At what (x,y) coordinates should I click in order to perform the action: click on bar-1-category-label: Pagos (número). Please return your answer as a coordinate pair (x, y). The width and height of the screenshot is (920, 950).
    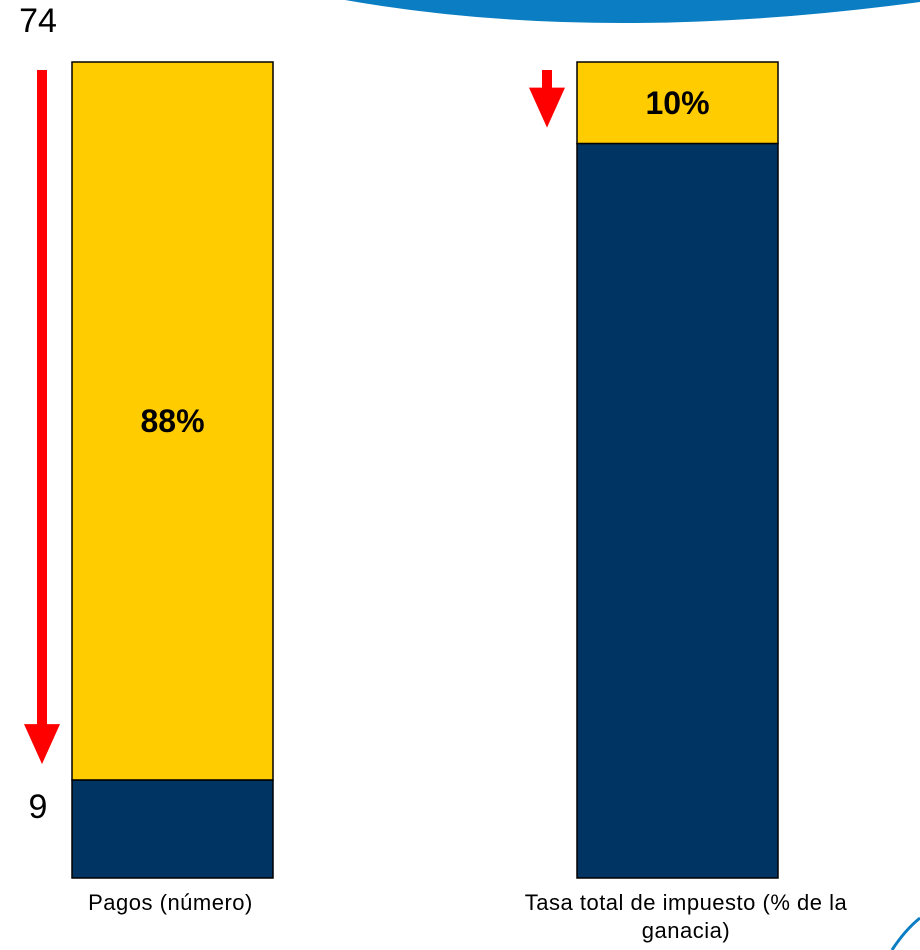
    Looking at the image, I should click on (170, 902).